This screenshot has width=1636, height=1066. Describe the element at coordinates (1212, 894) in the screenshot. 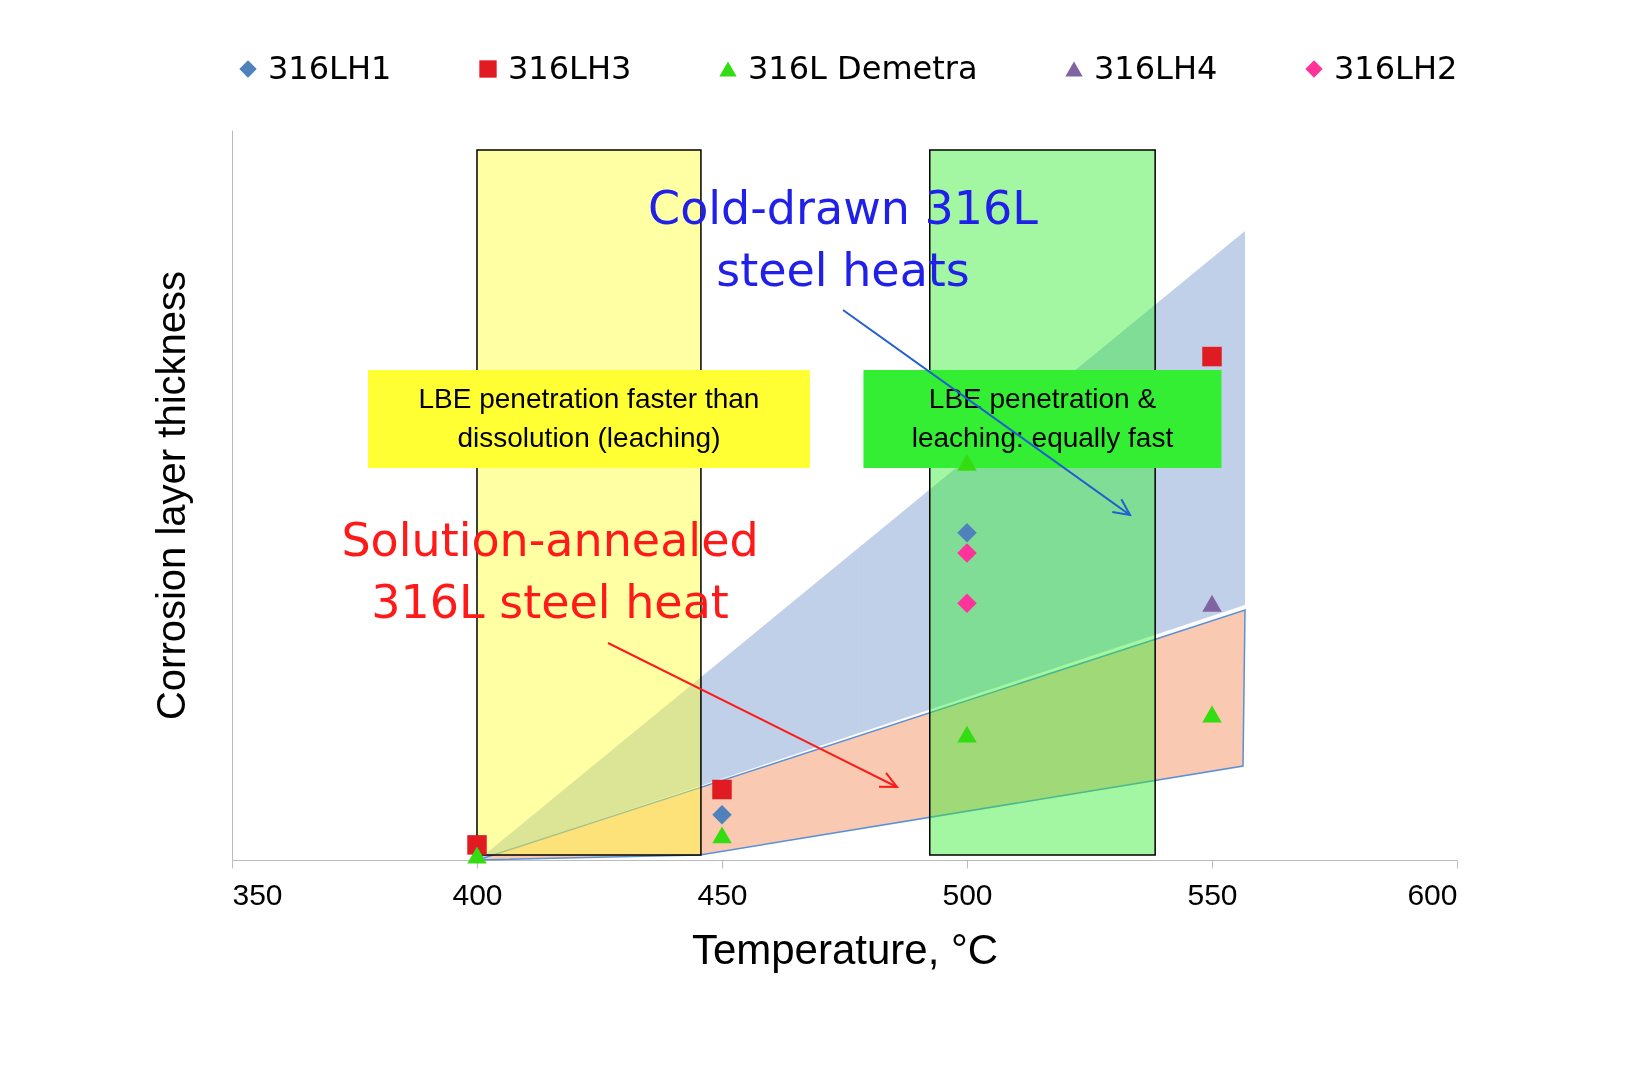

I see `x-tick-label: 550` at that location.